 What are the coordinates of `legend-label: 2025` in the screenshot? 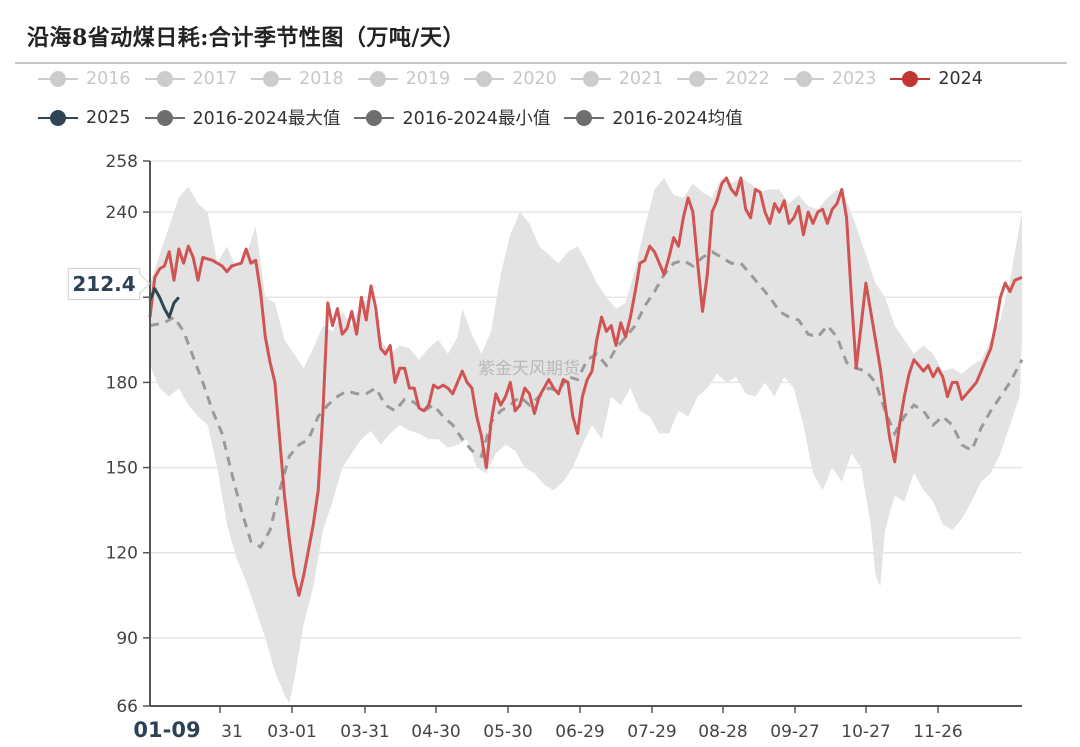 It's located at (108, 117).